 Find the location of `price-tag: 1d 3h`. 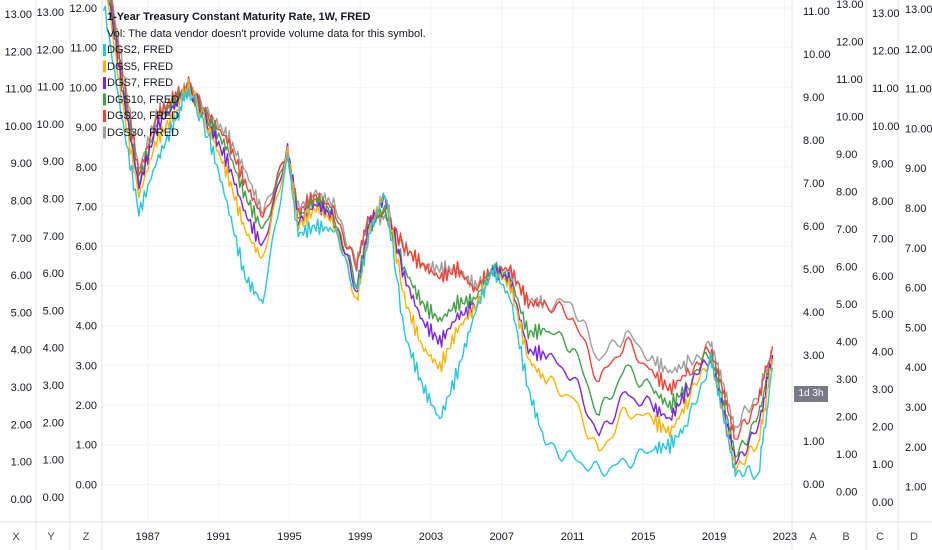

price-tag: 1d 3h is located at coordinates (811, 394).